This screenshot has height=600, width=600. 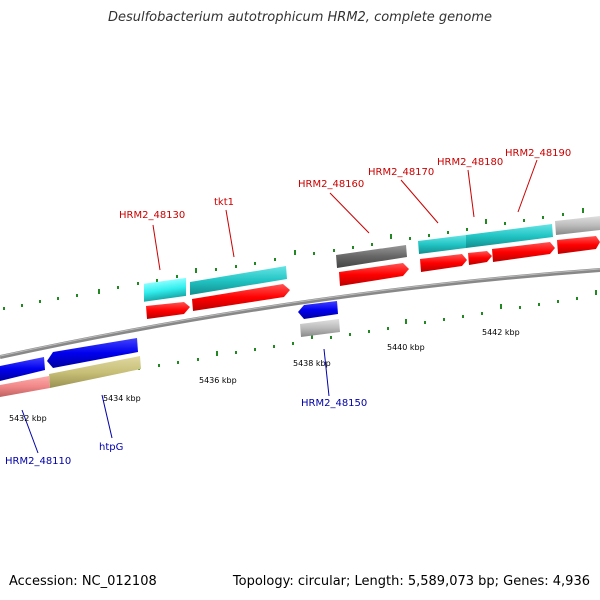 What do you see at coordinates (578, 245) in the screenshot?
I see `cds-HRM2_48190b` at bounding box center [578, 245].